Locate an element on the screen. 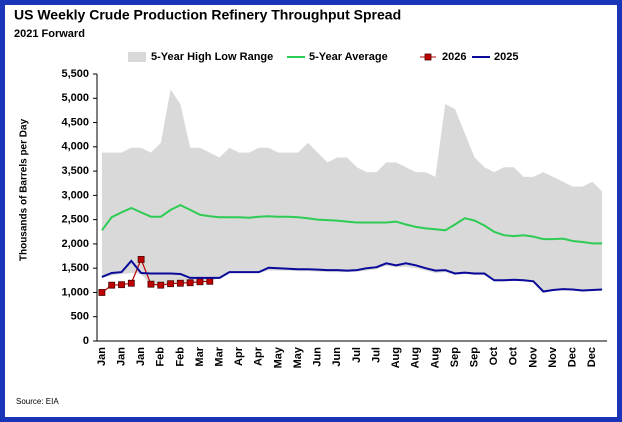 This screenshot has height=422, width=622. legend-label: 2025 is located at coordinates (506, 57).